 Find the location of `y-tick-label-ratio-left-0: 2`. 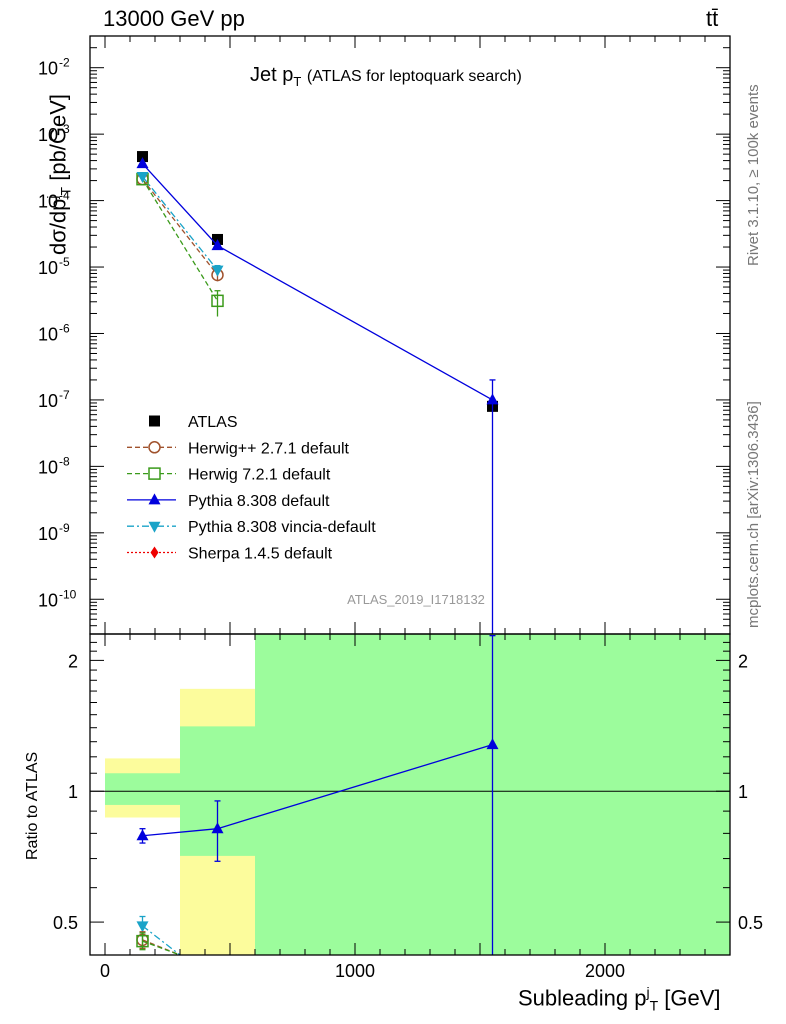

y-tick-label-ratio-left-0: 2 is located at coordinates (73, 661).